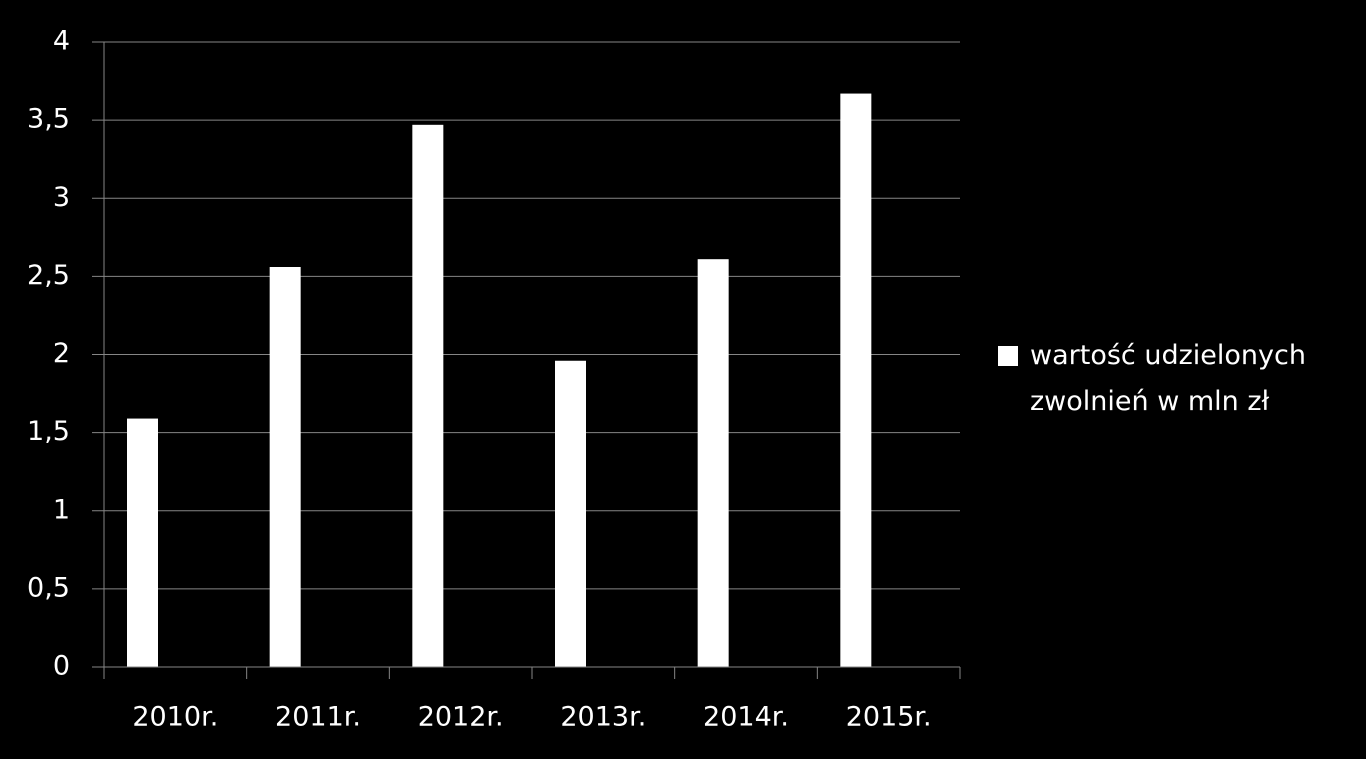 The height and width of the screenshot is (759, 1366). I want to click on y-tick-label: 1,5, so click(48, 431).